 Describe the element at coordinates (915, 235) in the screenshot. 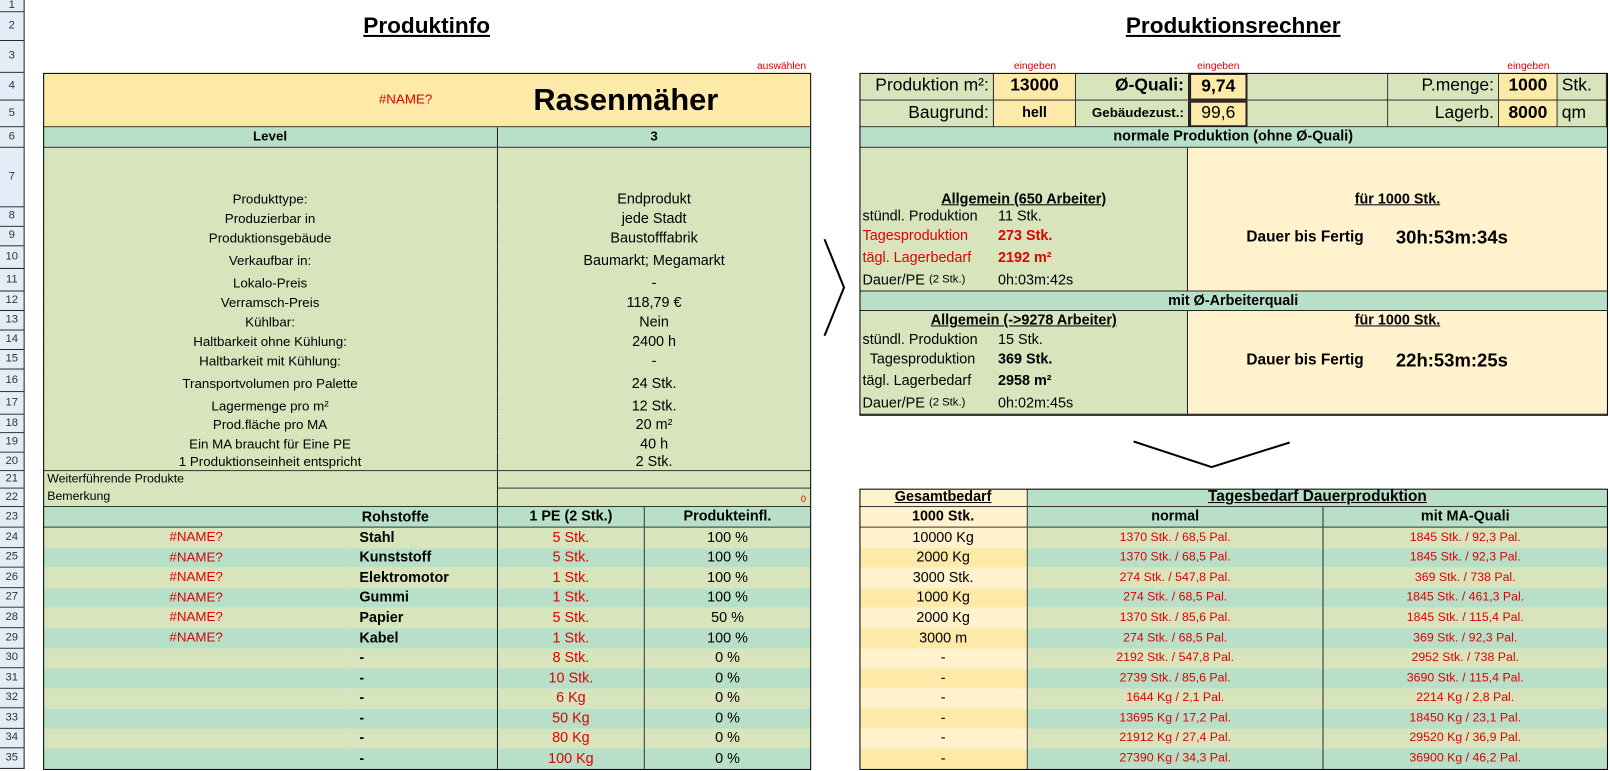

I see `text: Tagesproduktion` at that location.